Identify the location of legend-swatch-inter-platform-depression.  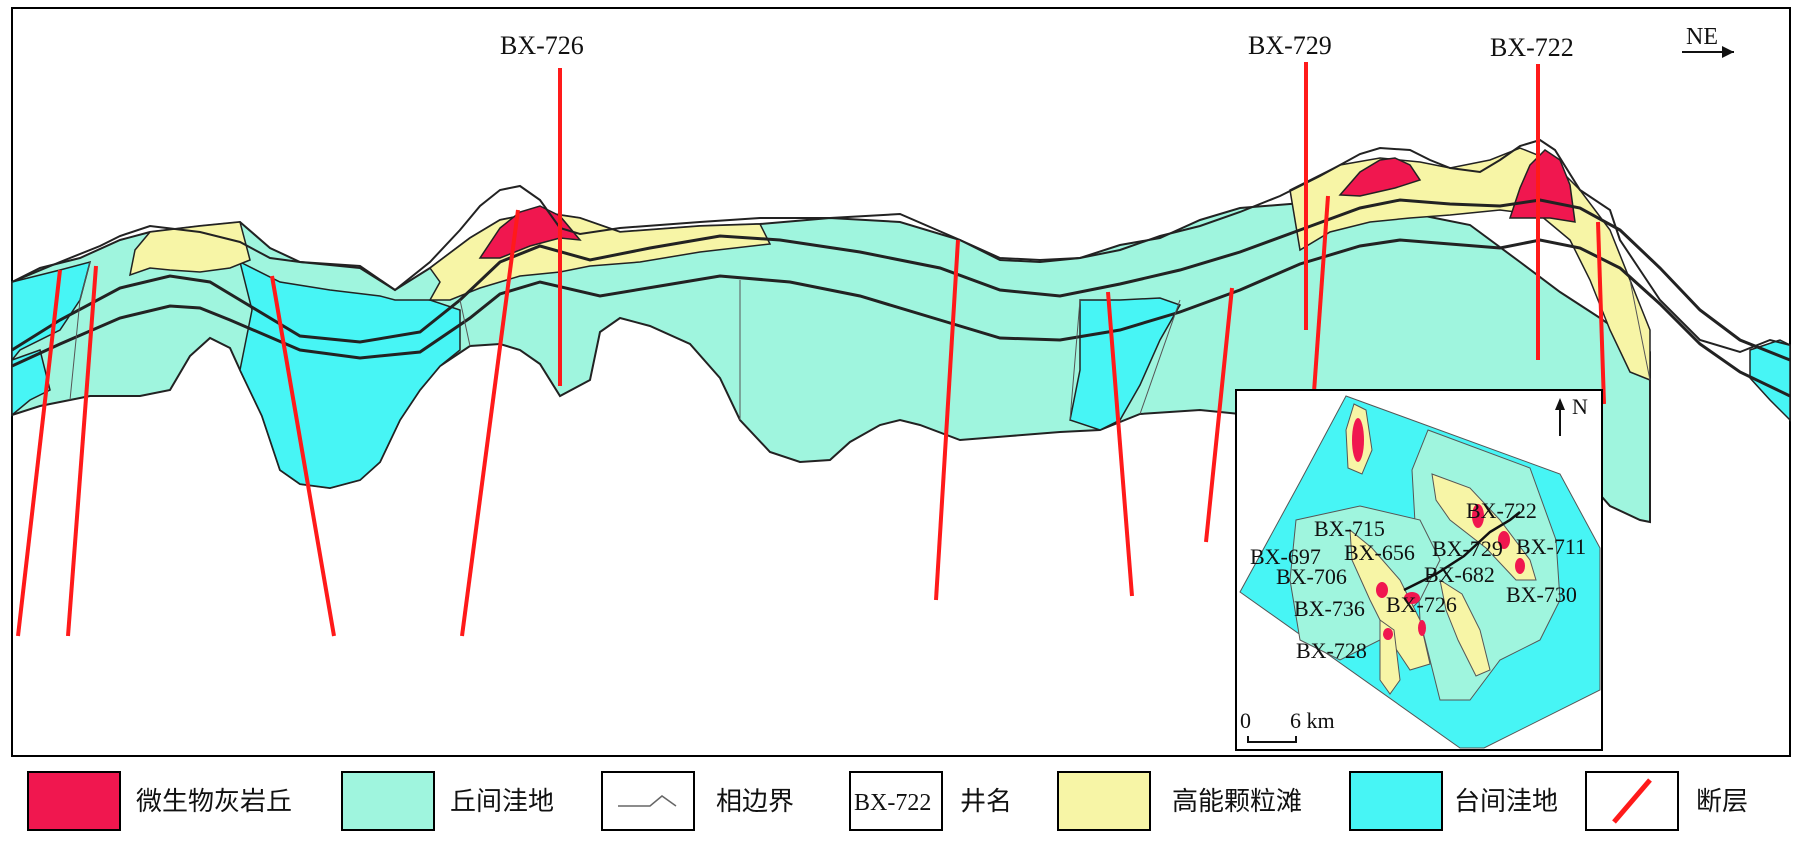
(1396, 801).